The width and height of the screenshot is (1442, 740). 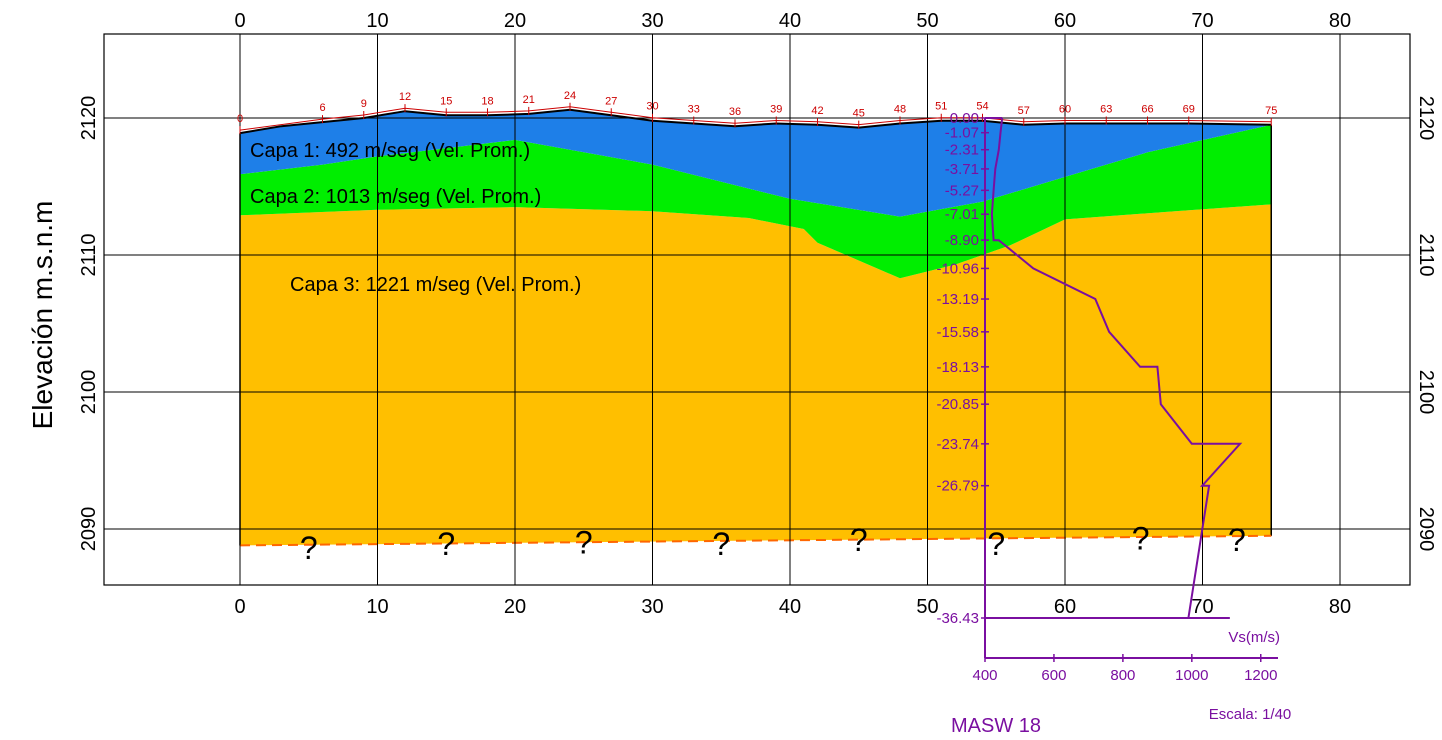 What do you see at coordinates (1202, 607) in the screenshot?
I see `x-tick-bottom-70: 70` at bounding box center [1202, 607].